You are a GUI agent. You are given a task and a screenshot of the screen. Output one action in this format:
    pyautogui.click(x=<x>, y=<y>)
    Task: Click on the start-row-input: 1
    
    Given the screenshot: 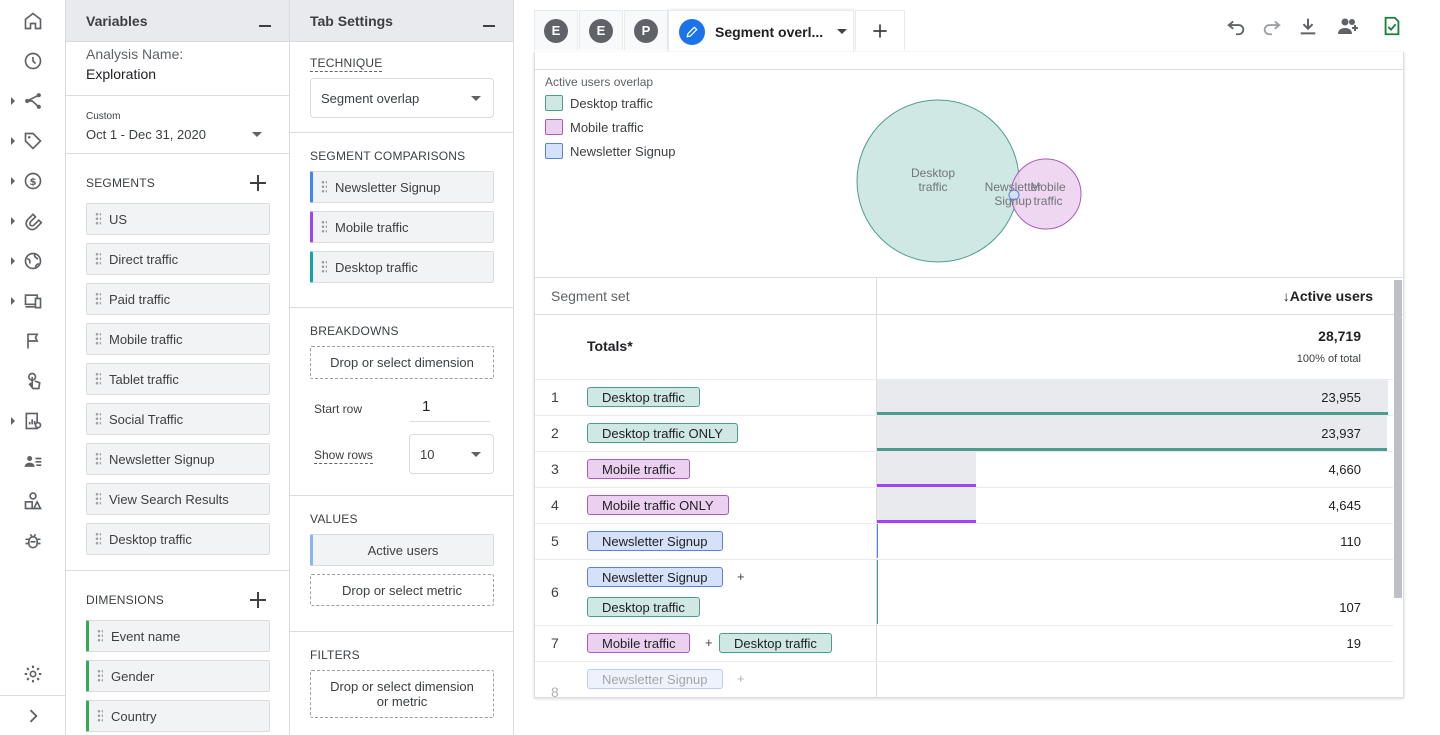 What is the action you would take?
    pyautogui.click(x=450, y=410)
    